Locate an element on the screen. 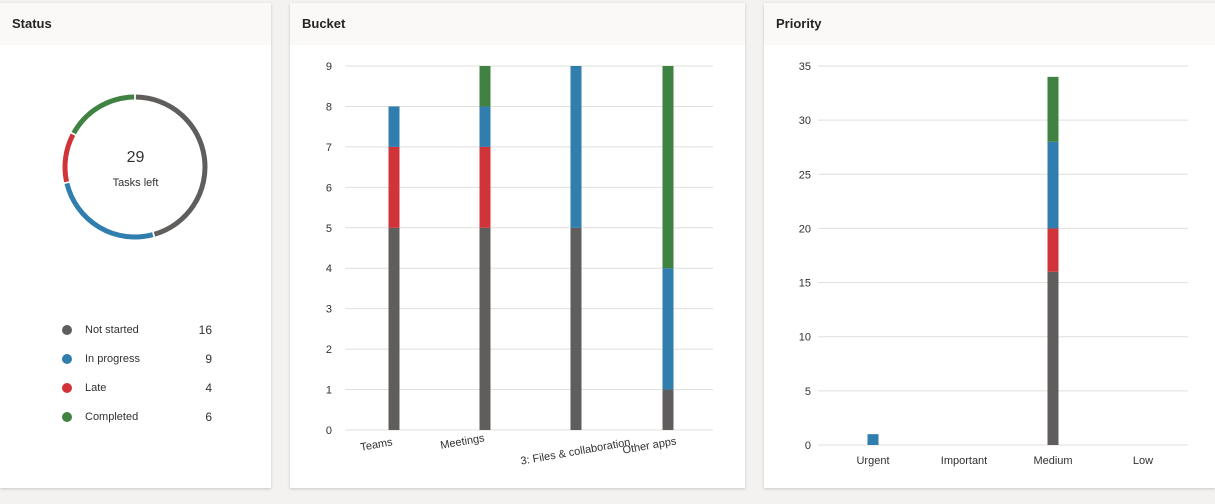  legend-count: 6 is located at coordinates (208, 416).